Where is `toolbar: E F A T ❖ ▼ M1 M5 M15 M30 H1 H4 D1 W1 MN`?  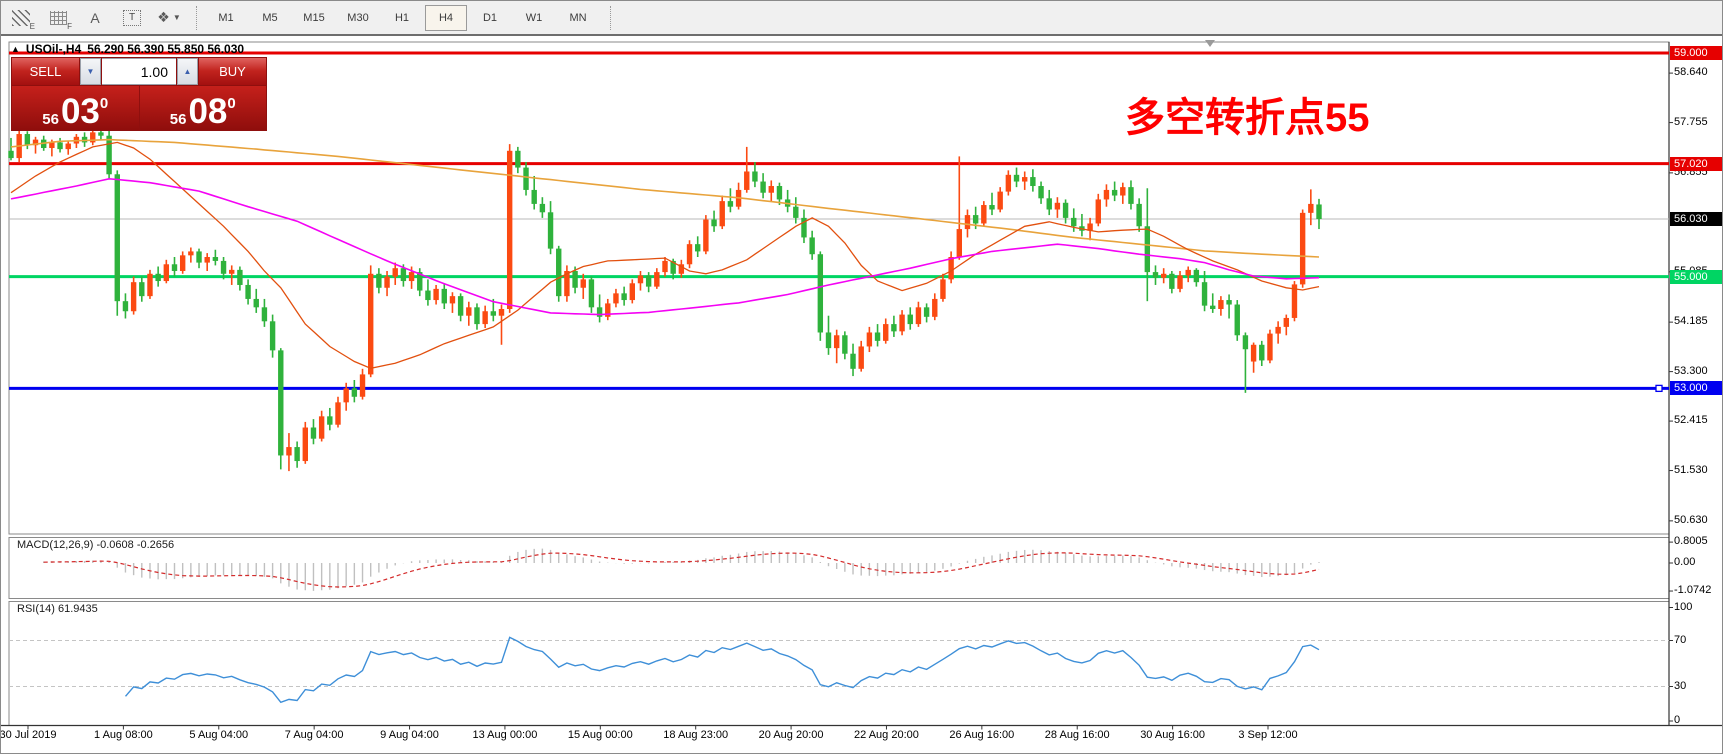 toolbar: E F A T ❖ ▼ M1 M5 M15 M30 H1 H4 D1 W1 MN is located at coordinates (861, 18).